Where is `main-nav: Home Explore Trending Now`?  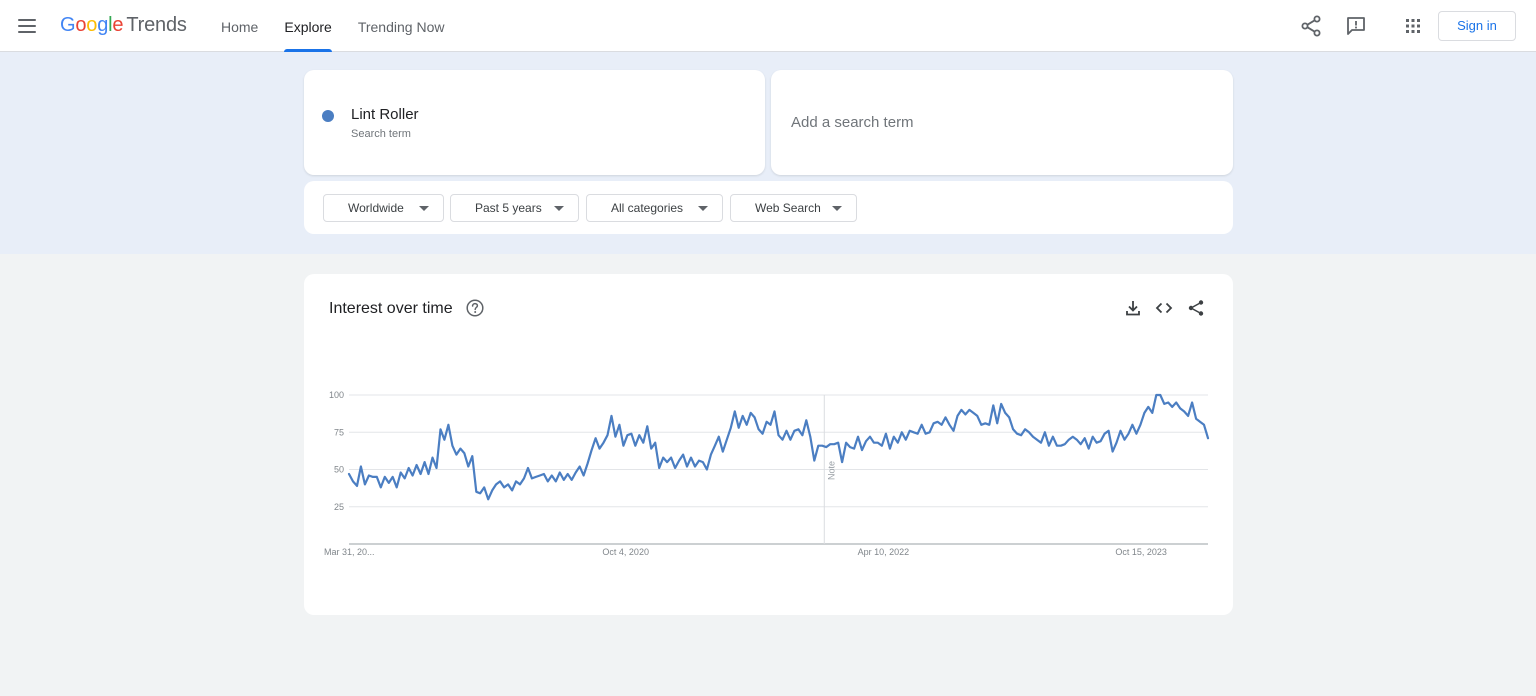
main-nav: Home Explore Trending Now is located at coordinates (332, 26).